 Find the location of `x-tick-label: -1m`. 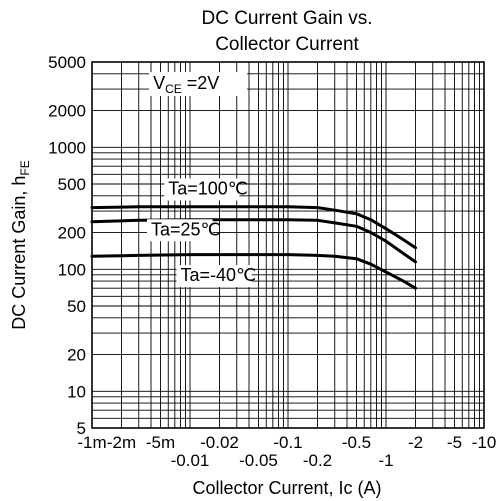

x-tick-label: -1m is located at coordinates (91, 442).